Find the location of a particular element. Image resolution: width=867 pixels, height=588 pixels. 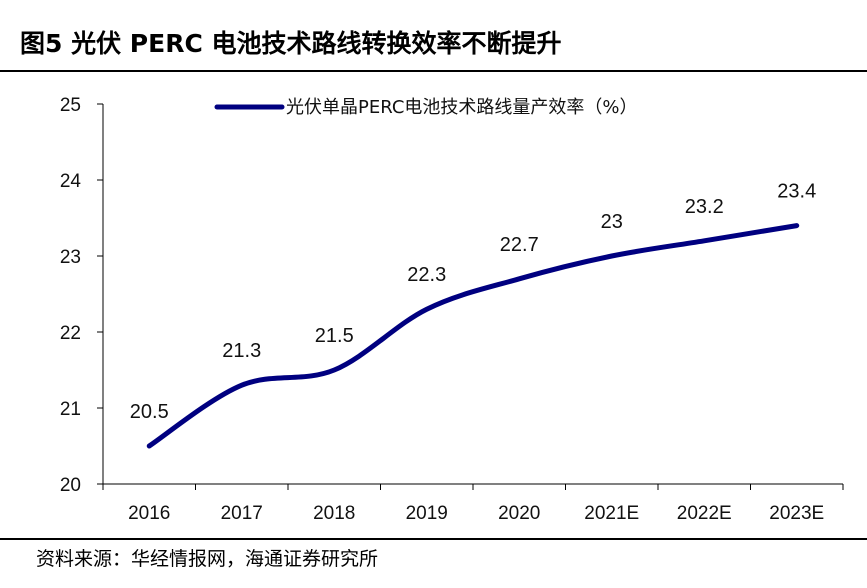

data-label: 23 is located at coordinates (612, 222).